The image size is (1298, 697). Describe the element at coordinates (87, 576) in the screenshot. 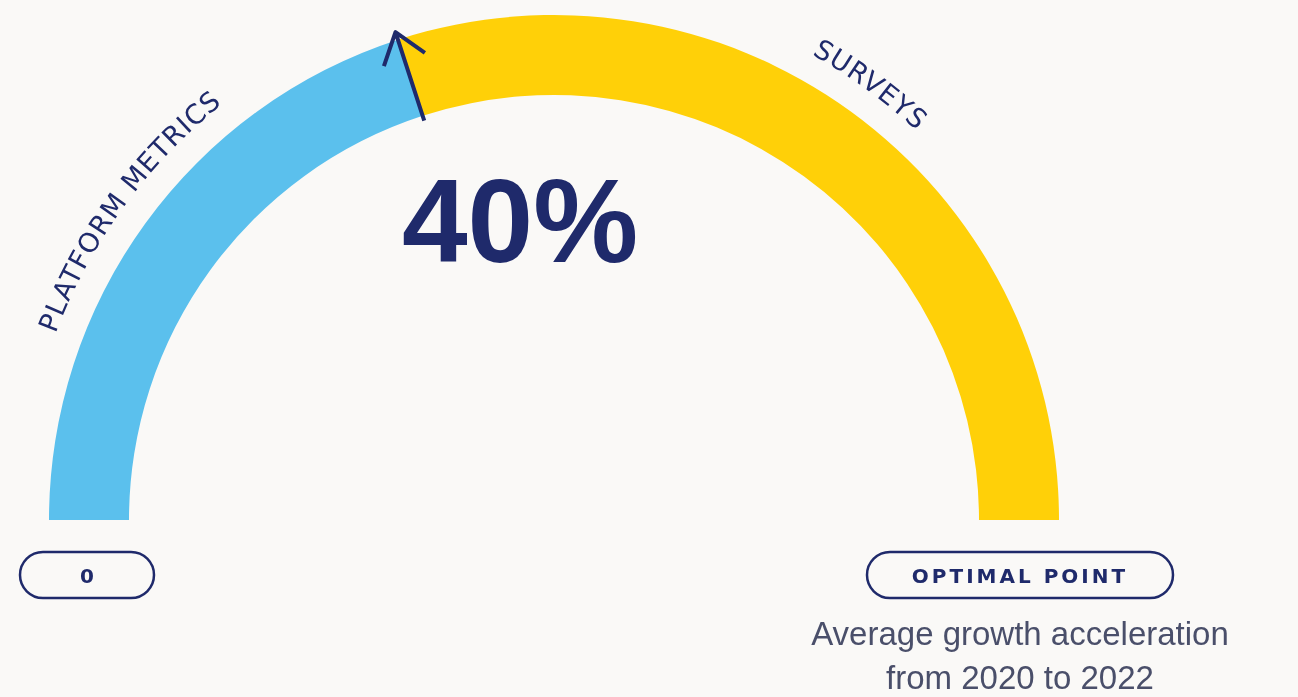

I see `text: 0` at that location.